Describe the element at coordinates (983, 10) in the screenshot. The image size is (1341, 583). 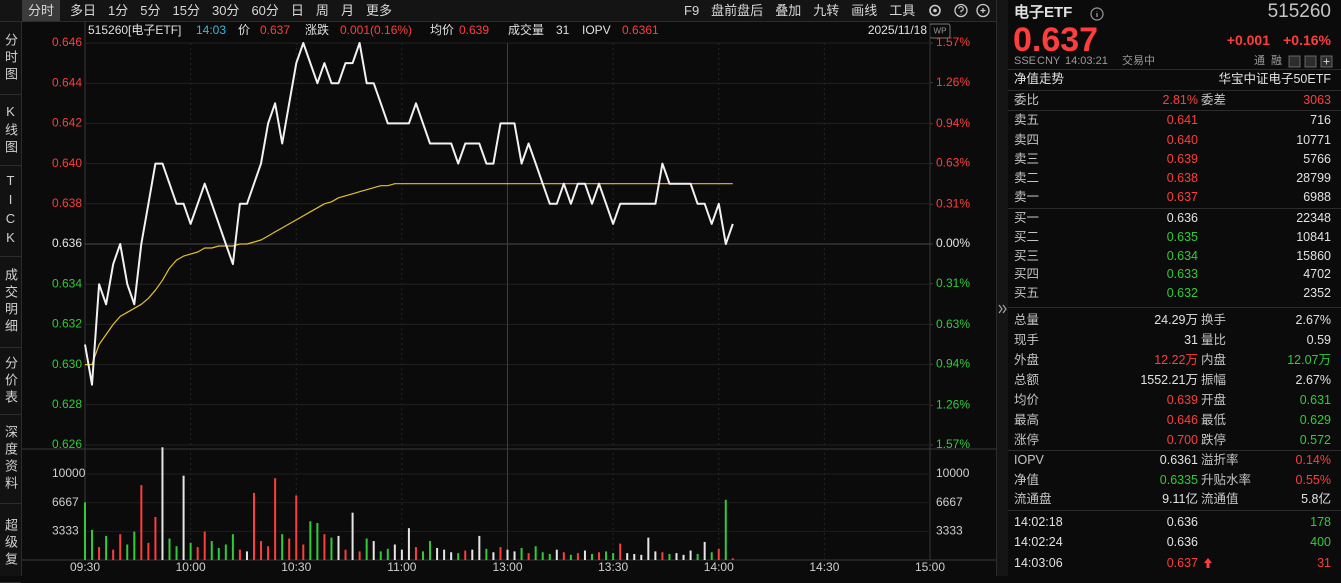
I see `more-icon` at that location.